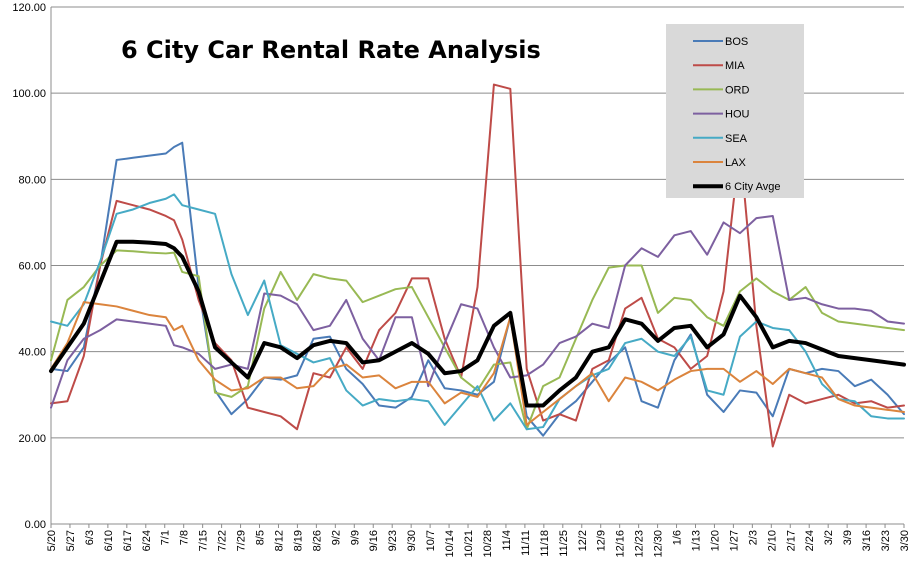 Image resolution: width=920 pixels, height=577 pixels. What do you see at coordinates (412, 540) in the screenshot?
I see `x-tick-label: 9/30` at bounding box center [412, 540].